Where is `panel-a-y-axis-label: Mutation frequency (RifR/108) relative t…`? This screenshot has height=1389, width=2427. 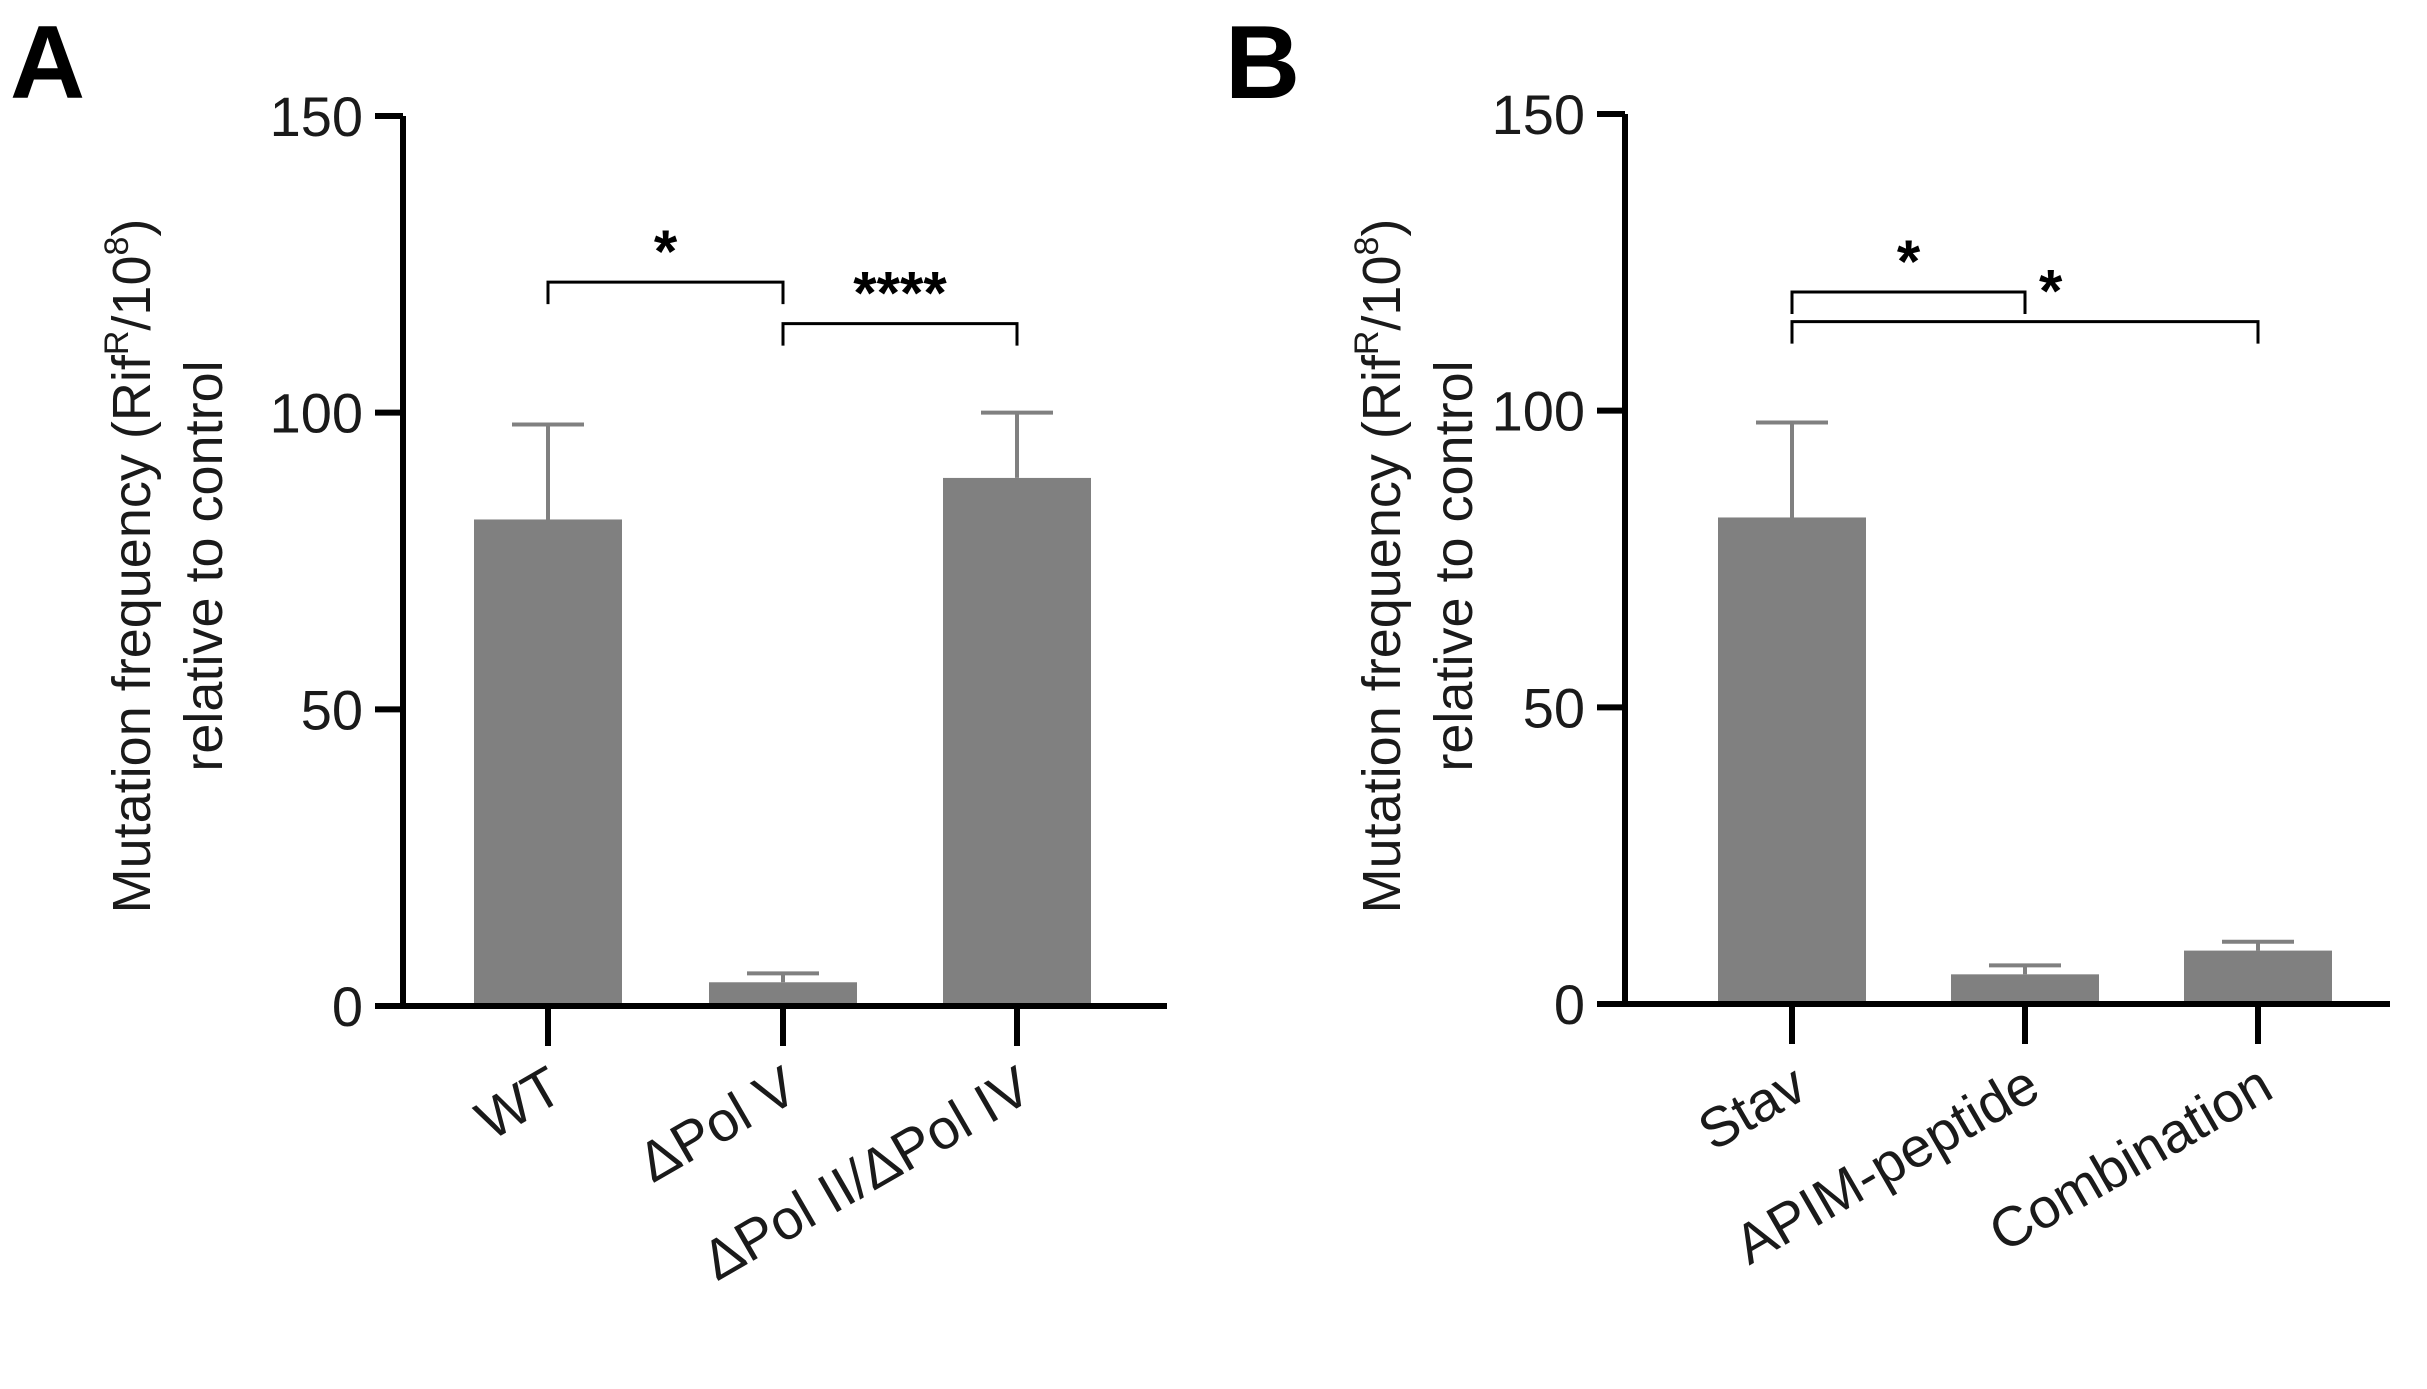 panel-a-y-axis-label: Mutation frequency (RifR/108) relative t… is located at coordinates (166, 566).